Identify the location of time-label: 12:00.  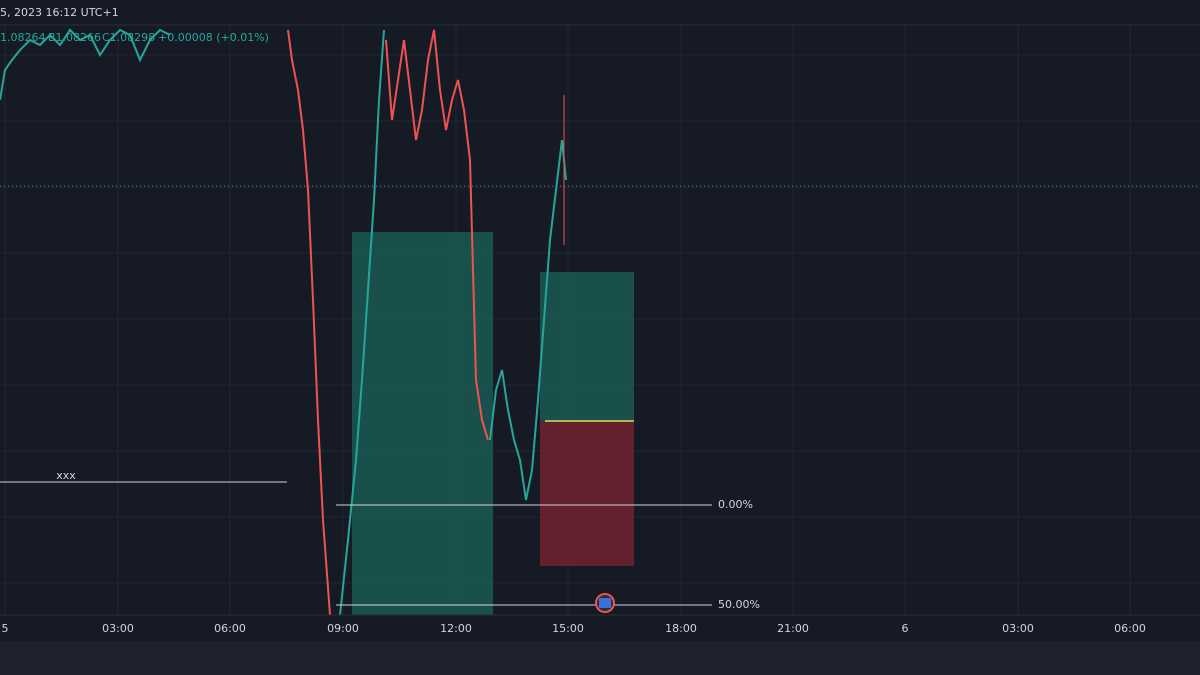
(456, 628).